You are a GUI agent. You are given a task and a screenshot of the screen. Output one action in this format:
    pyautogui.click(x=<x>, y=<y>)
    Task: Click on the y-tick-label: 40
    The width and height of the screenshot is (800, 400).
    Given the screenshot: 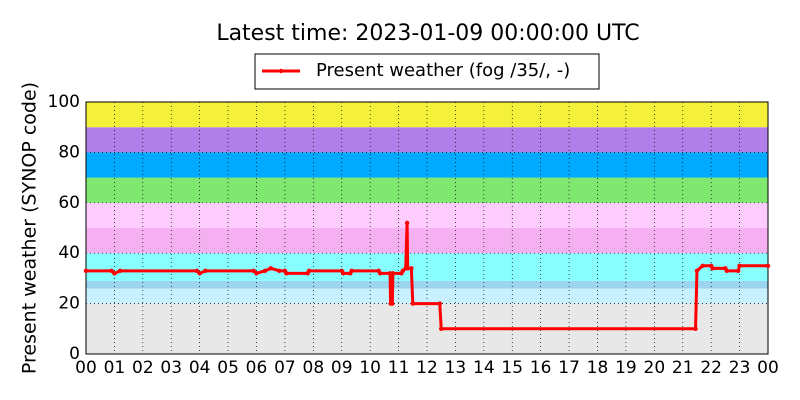 What is the action you would take?
    pyautogui.click(x=69, y=253)
    